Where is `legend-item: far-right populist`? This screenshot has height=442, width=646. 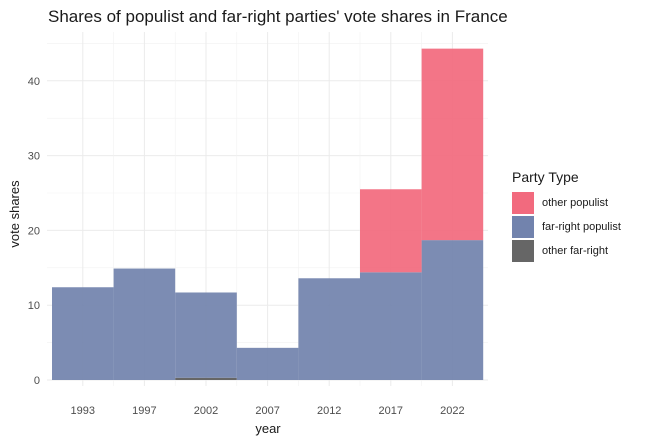
legend-item: far-right populist is located at coordinates (566, 227).